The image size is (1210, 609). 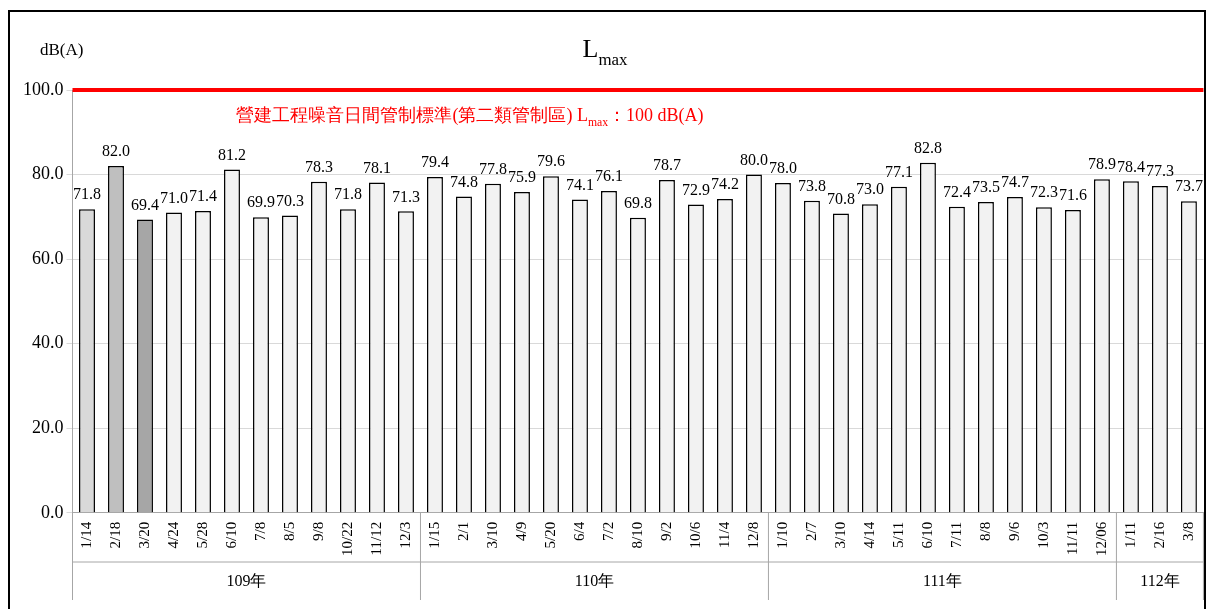 What do you see at coordinates (550, 161) in the screenshot?
I see `data-label: 79.6` at bounding box center [550, 161].